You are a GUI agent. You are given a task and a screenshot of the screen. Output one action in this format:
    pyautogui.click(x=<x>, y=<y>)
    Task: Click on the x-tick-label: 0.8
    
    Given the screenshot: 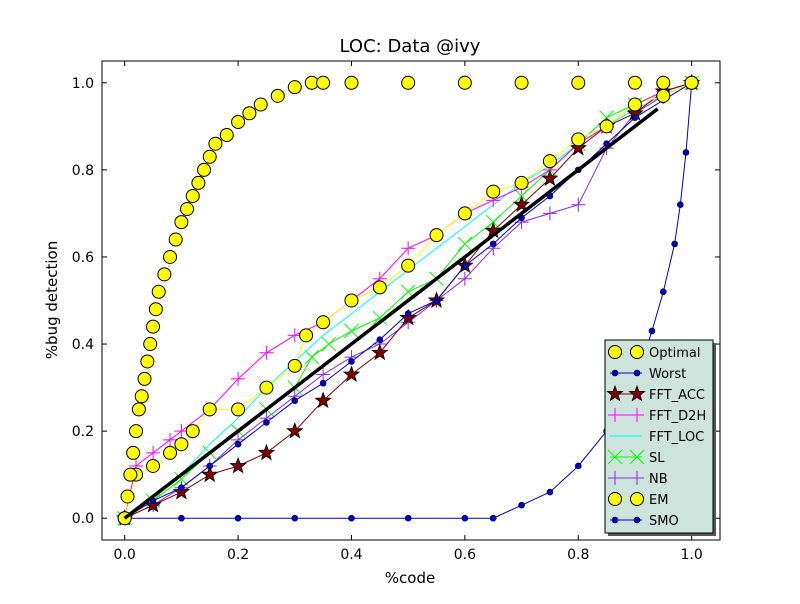 What is the action you would take?
    pyautogui.click(x=578, y=555)
    